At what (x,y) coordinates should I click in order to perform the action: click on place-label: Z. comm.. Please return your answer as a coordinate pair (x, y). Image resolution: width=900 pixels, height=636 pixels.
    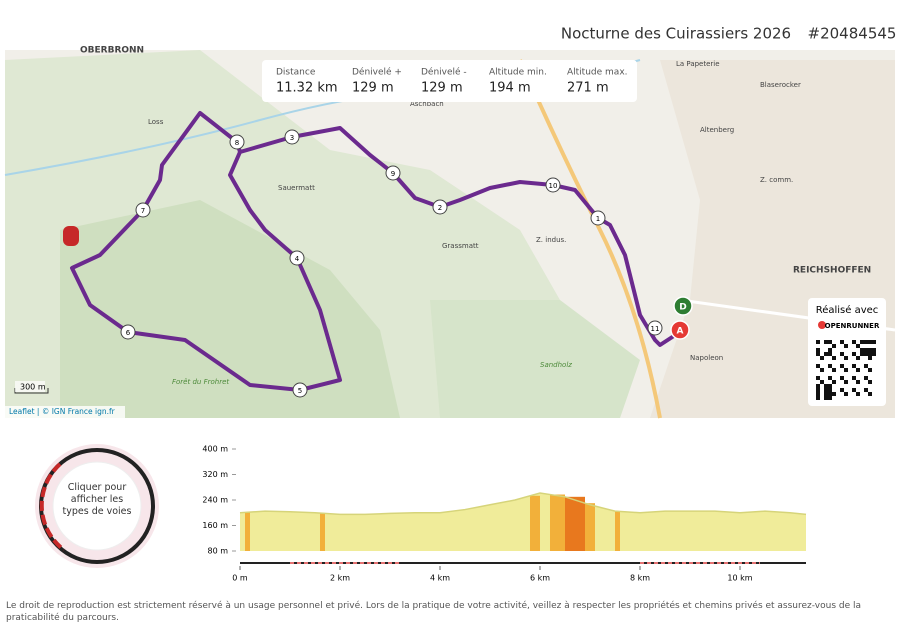
    Looking at the image, I should click on (776, 180).